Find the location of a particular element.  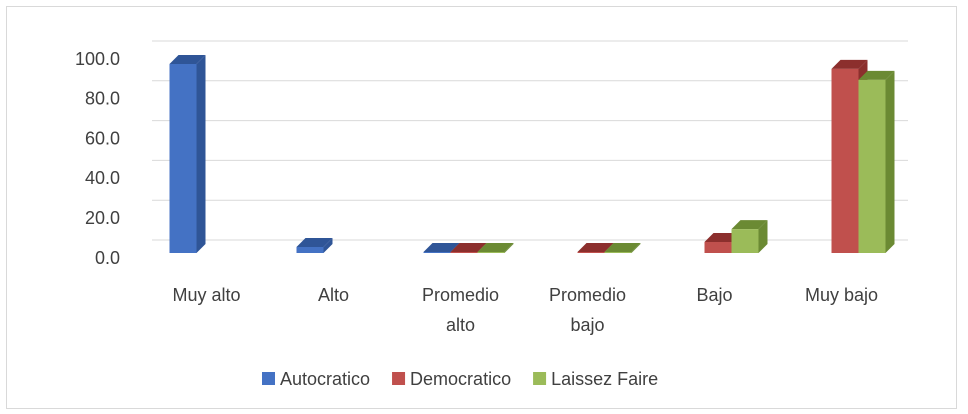

x-tick-label: Promedio bajo is located at coordinates (587, 310).